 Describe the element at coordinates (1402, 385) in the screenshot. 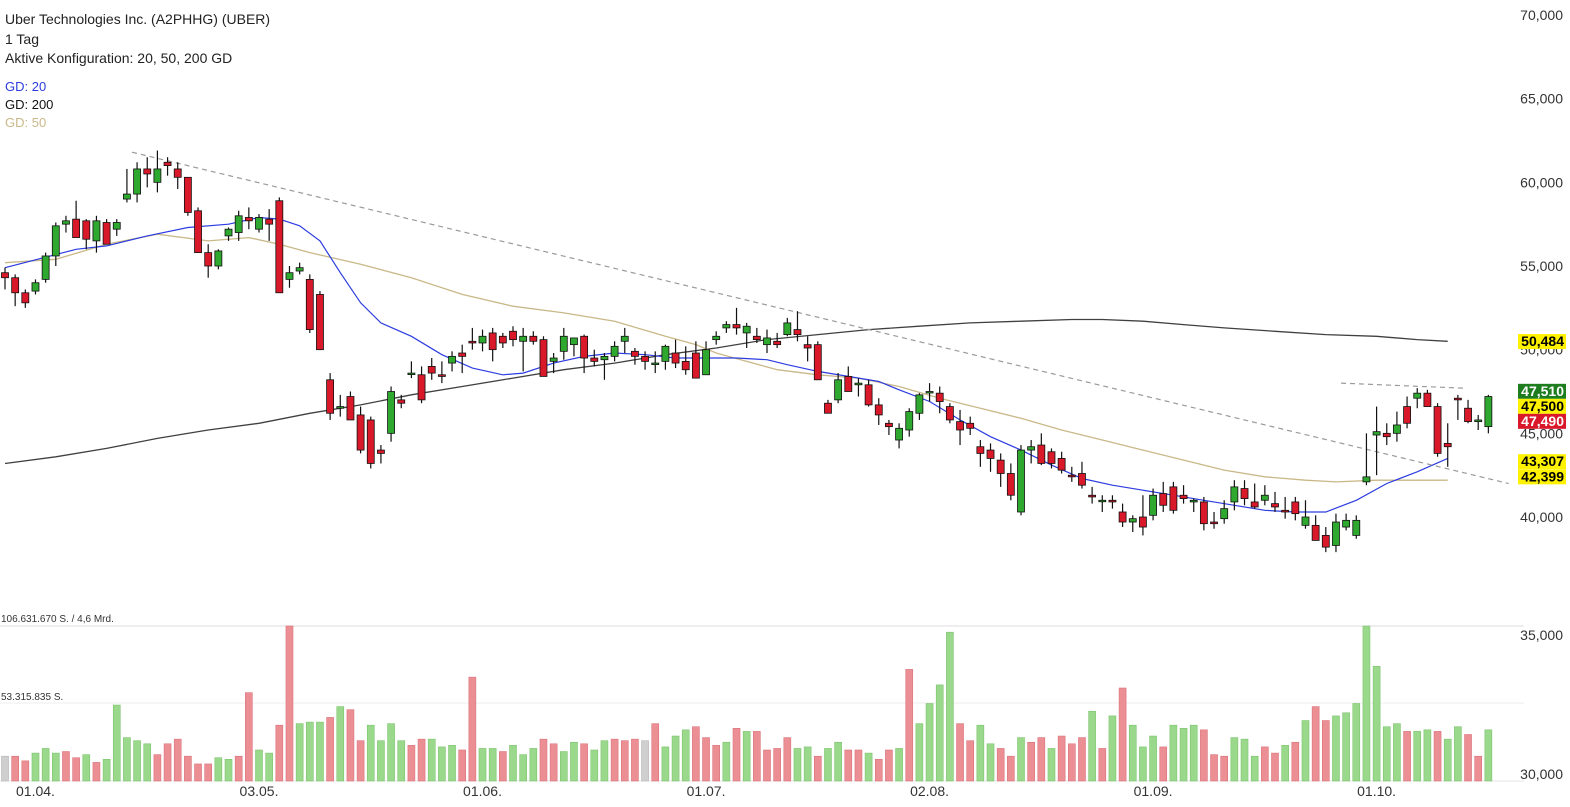

I see `trend-line` at that location.